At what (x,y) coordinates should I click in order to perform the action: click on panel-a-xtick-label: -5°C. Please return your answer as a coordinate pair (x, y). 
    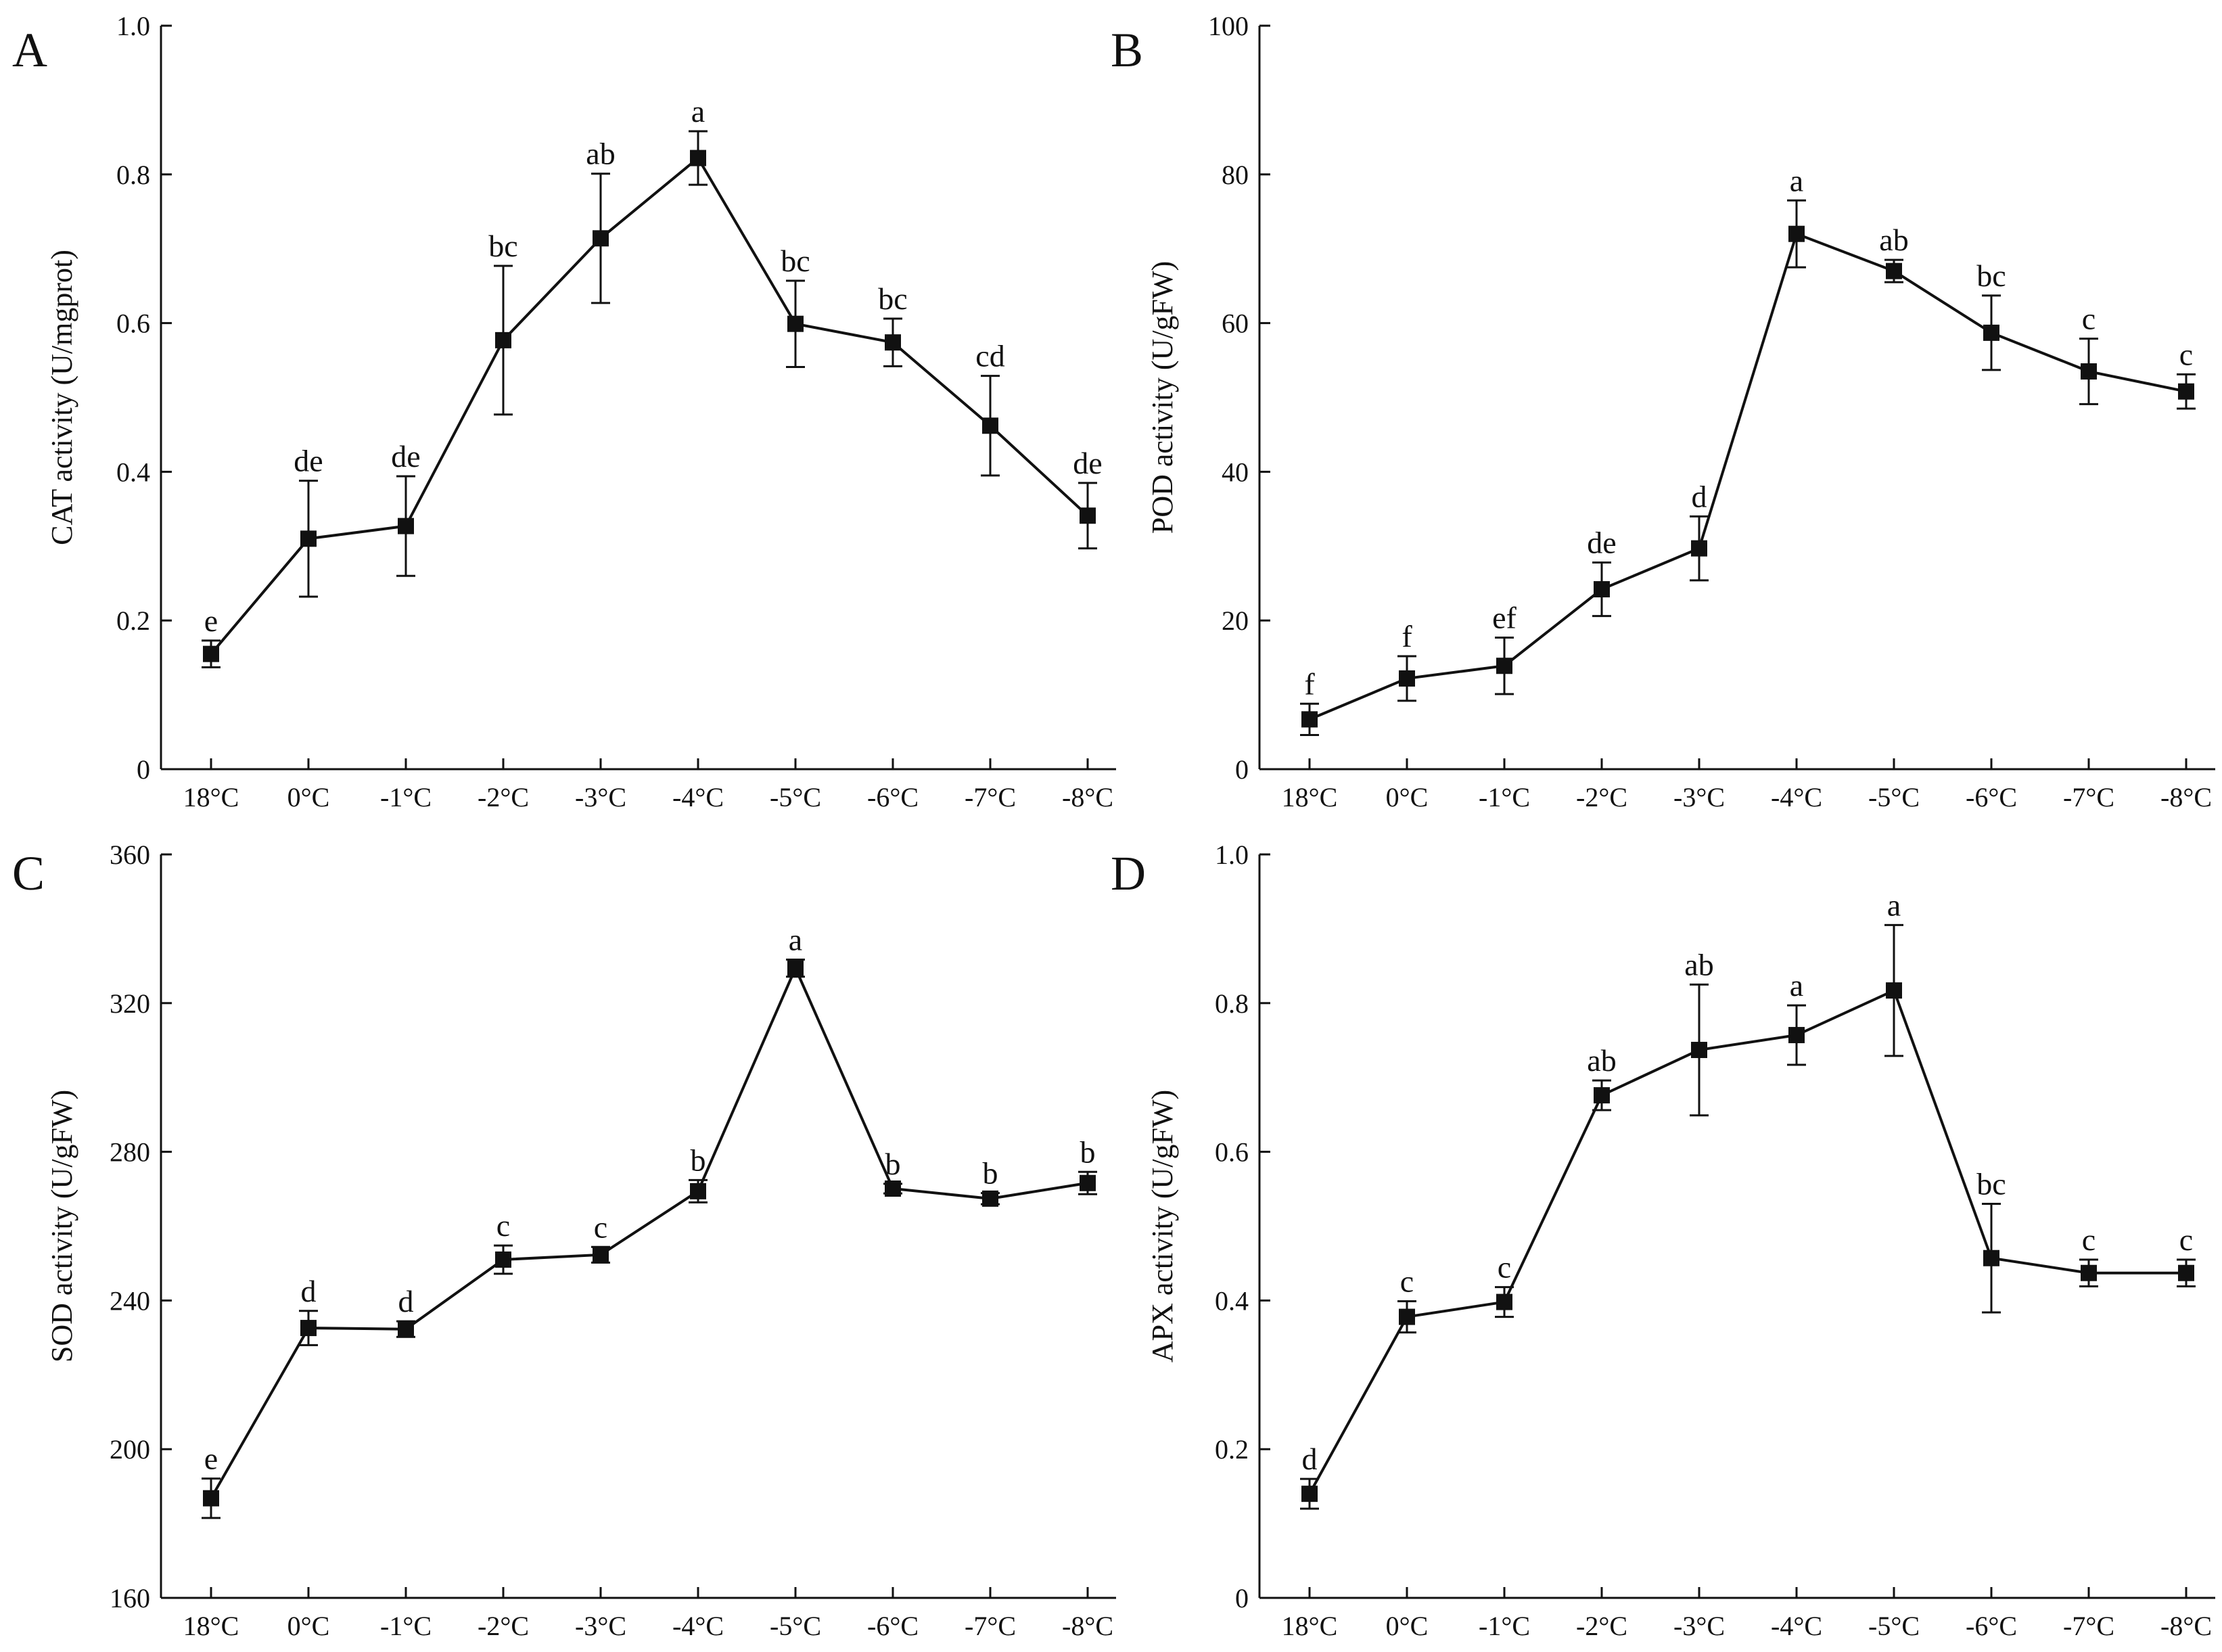
    Looking at the image, I should click on (795, 797).